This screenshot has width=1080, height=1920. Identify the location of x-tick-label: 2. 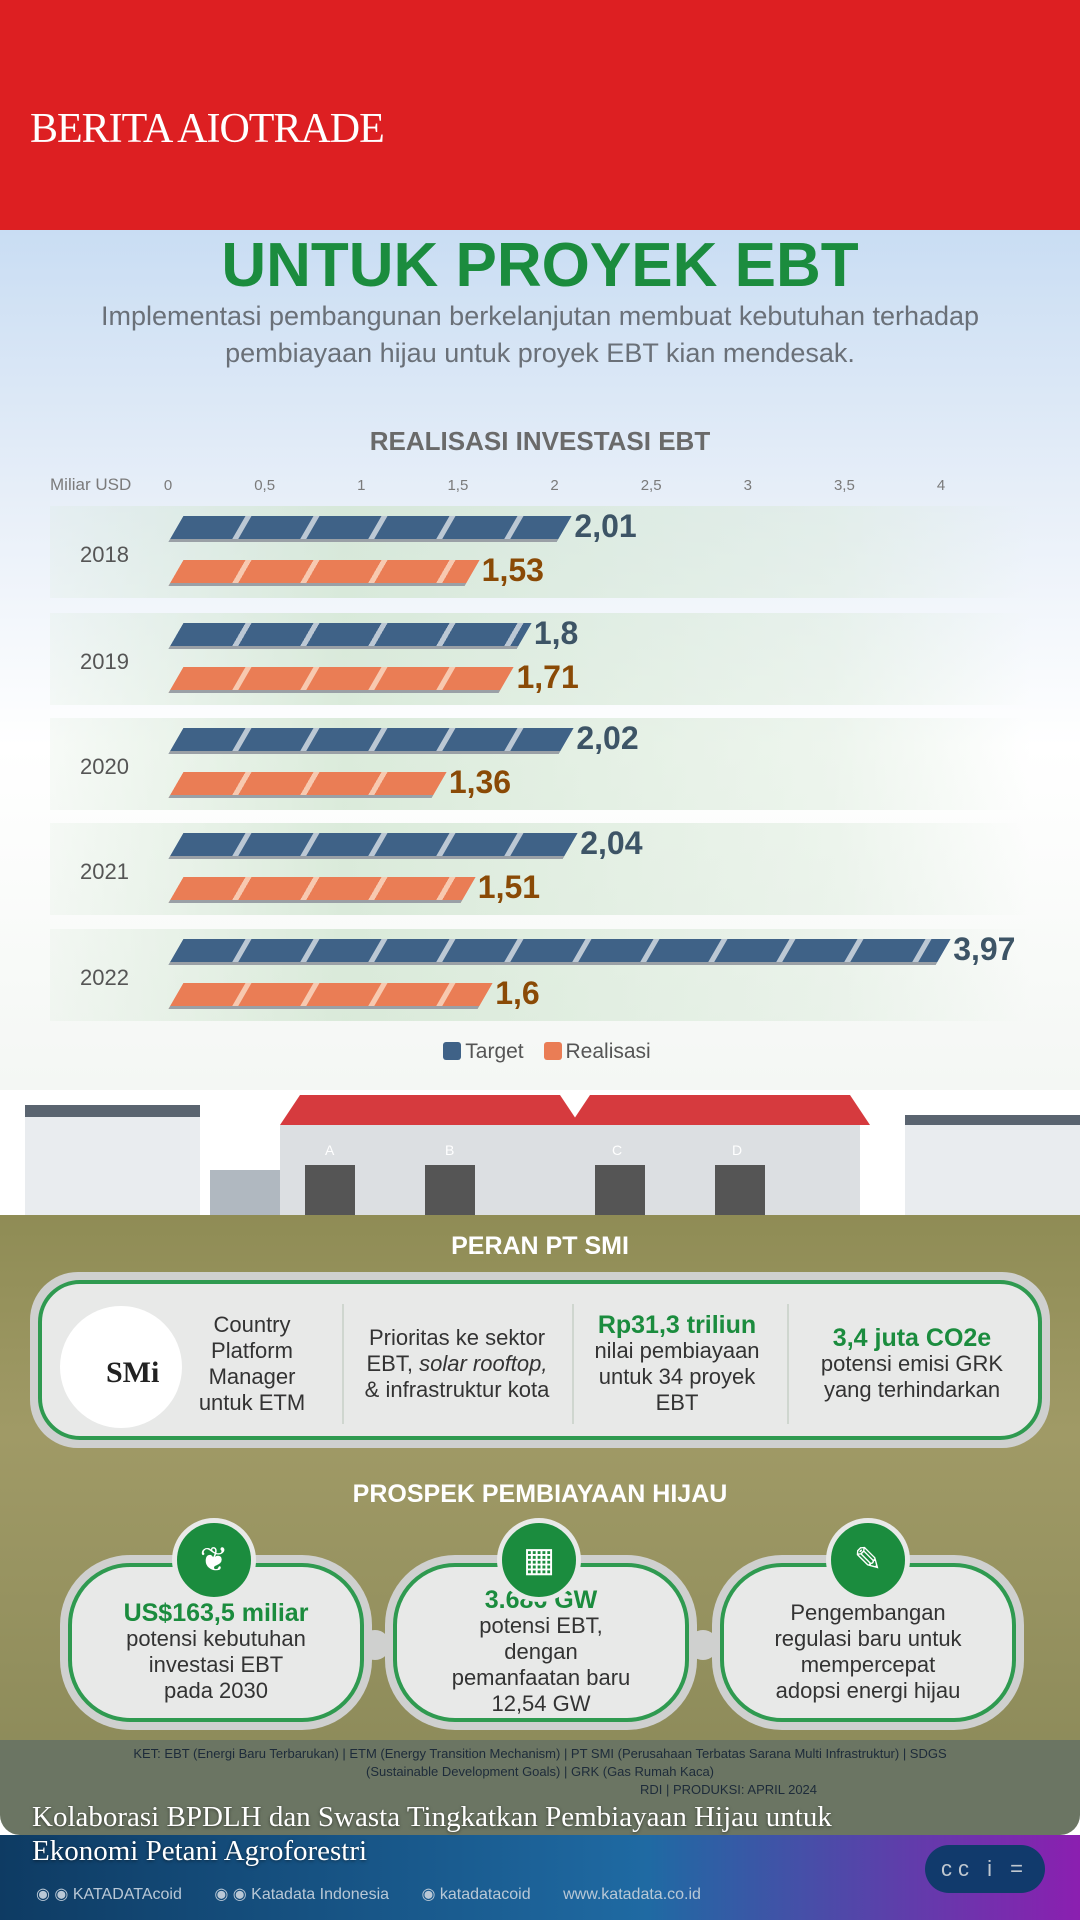
(554, 485).